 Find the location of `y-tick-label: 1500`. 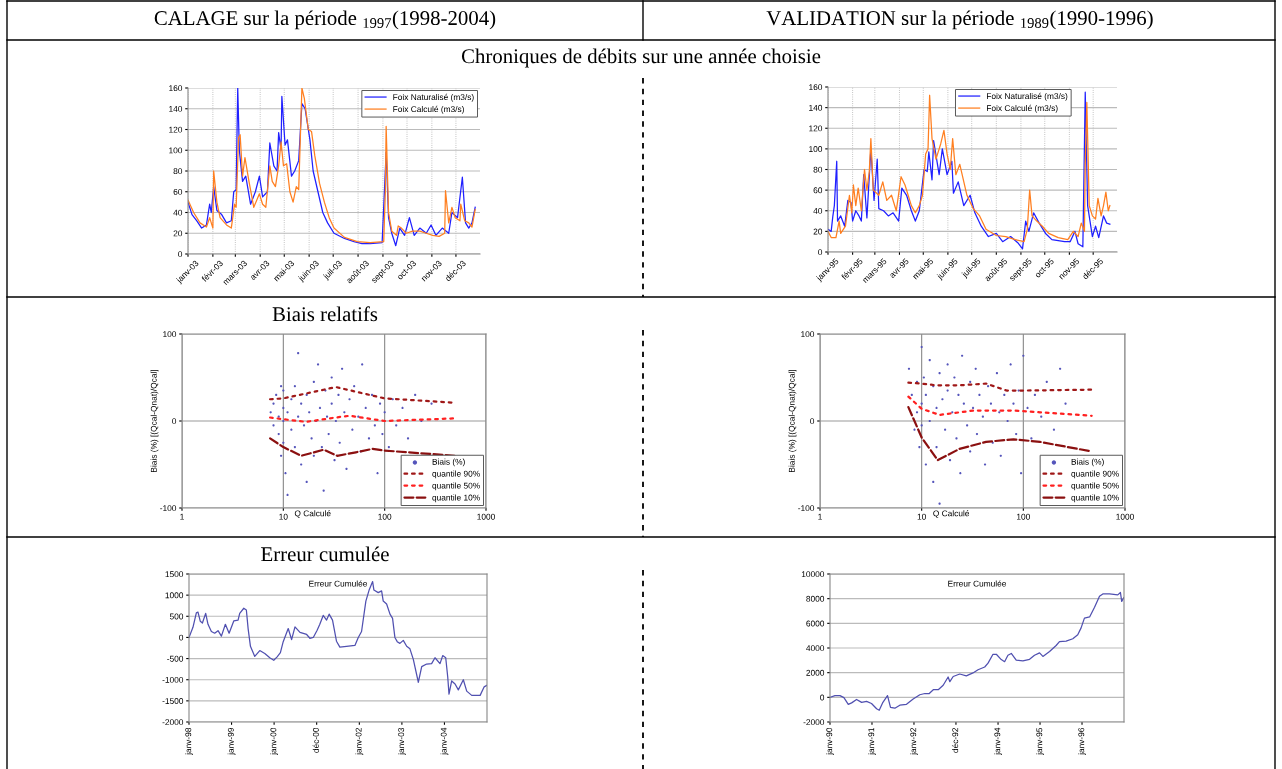

y-tick-label: 1500 is located at coordinates (174, 574).